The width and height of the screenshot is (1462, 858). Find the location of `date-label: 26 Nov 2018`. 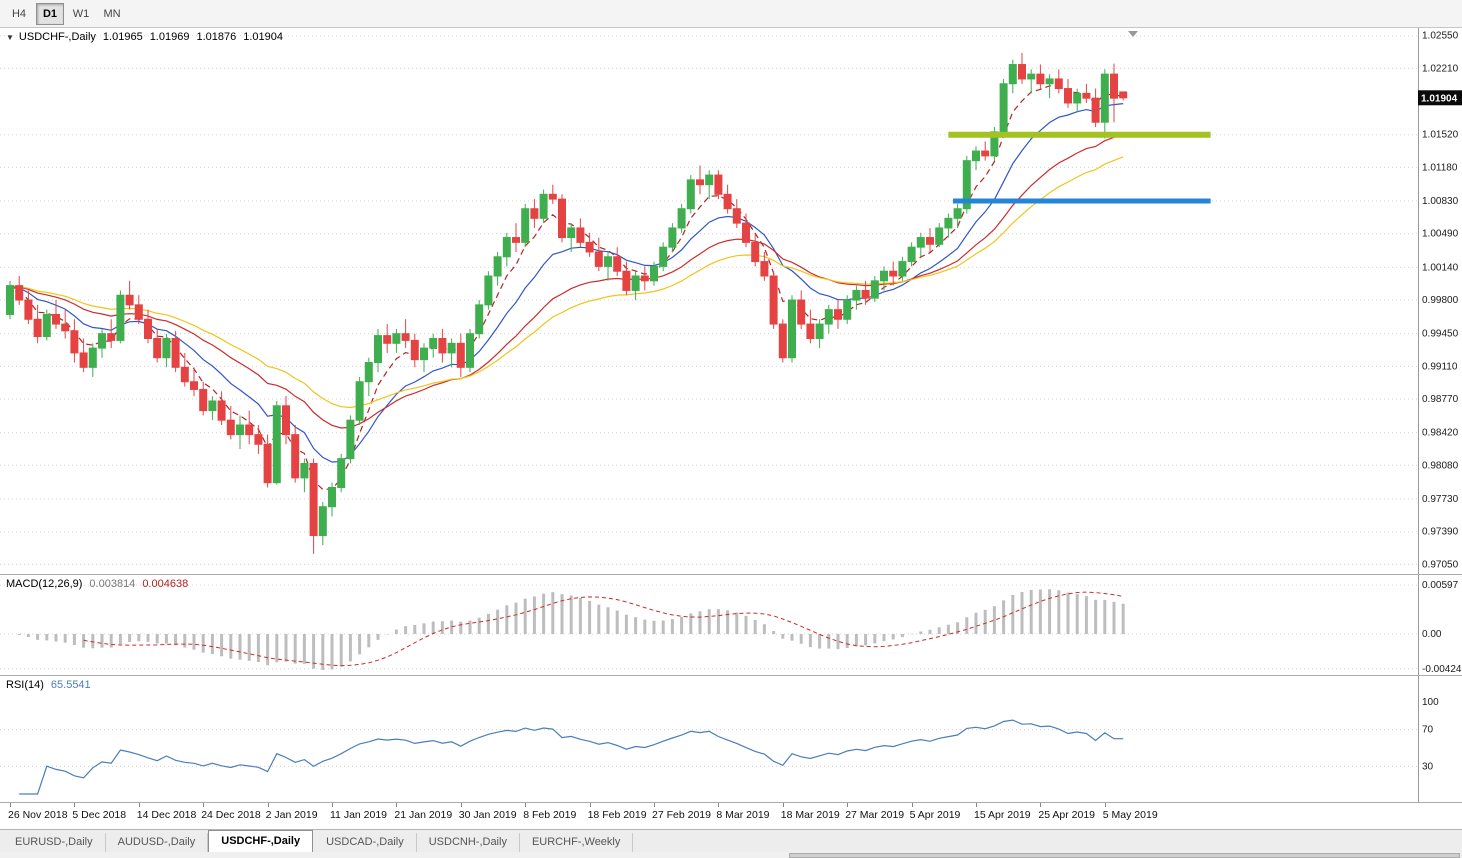

date-label: 26 Nov 2018 is located at coordinates (38, 815).